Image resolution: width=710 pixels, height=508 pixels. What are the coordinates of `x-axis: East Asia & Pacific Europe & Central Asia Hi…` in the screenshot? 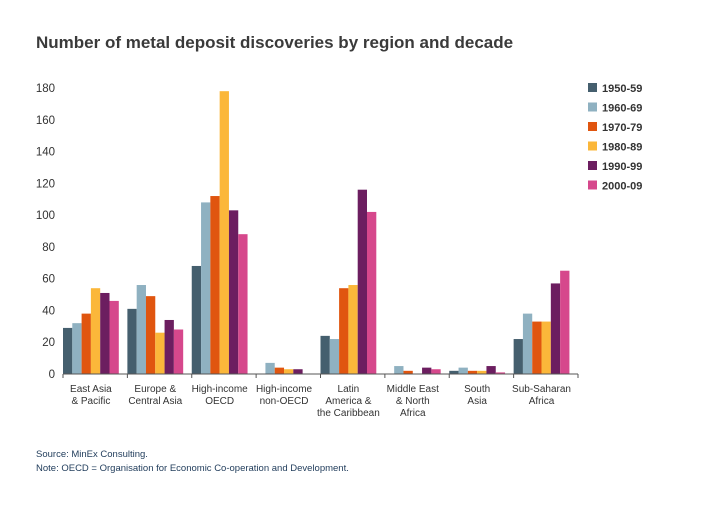 It's located at (320, 396).